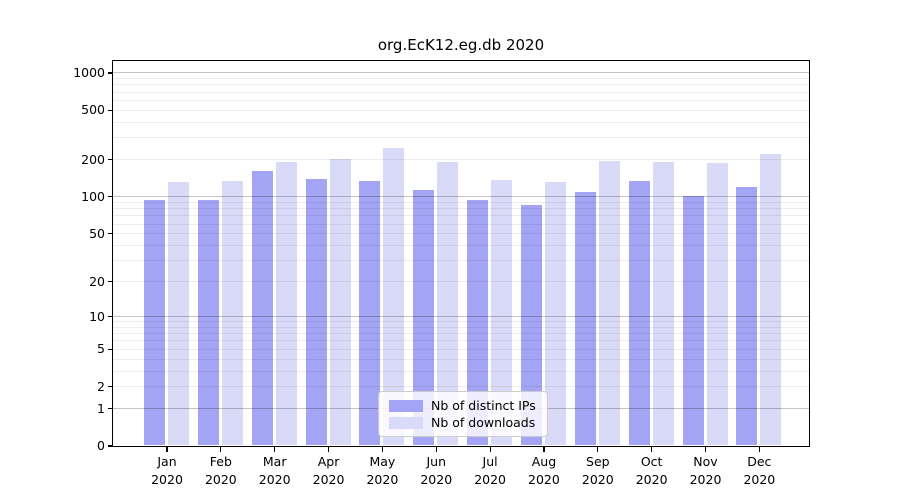 This screenshot has width=900, height=500. I want to click on x-tick-mark-oct, so click(652, 449).